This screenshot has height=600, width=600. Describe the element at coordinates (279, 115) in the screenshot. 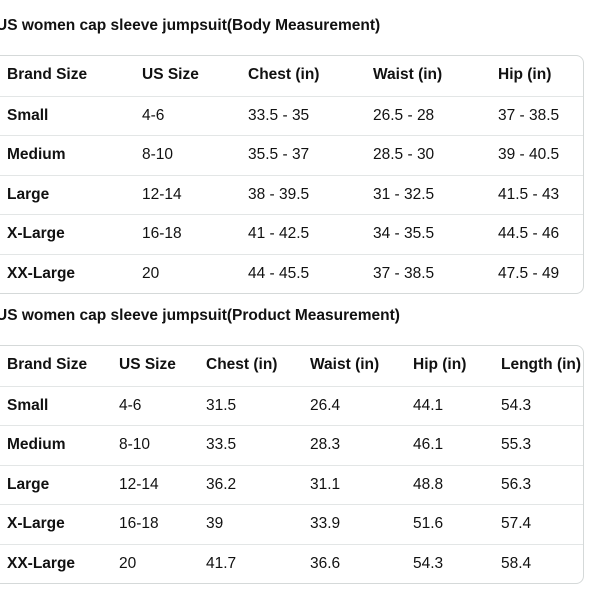

I see `table-cell: 33.5 - 35` at that location.